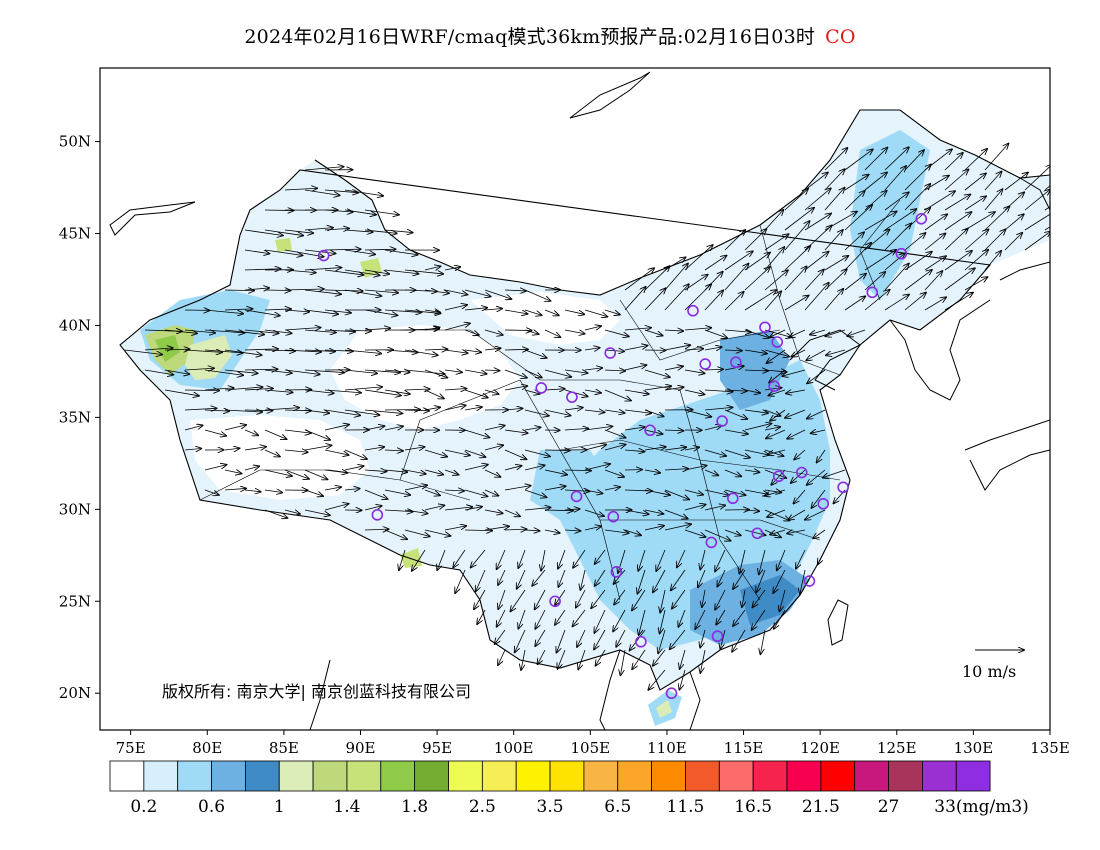  What do you see at coordinates (610, 95) in the screenshot?
I see `coastline-sea-north` at bounding box center [610, 95].